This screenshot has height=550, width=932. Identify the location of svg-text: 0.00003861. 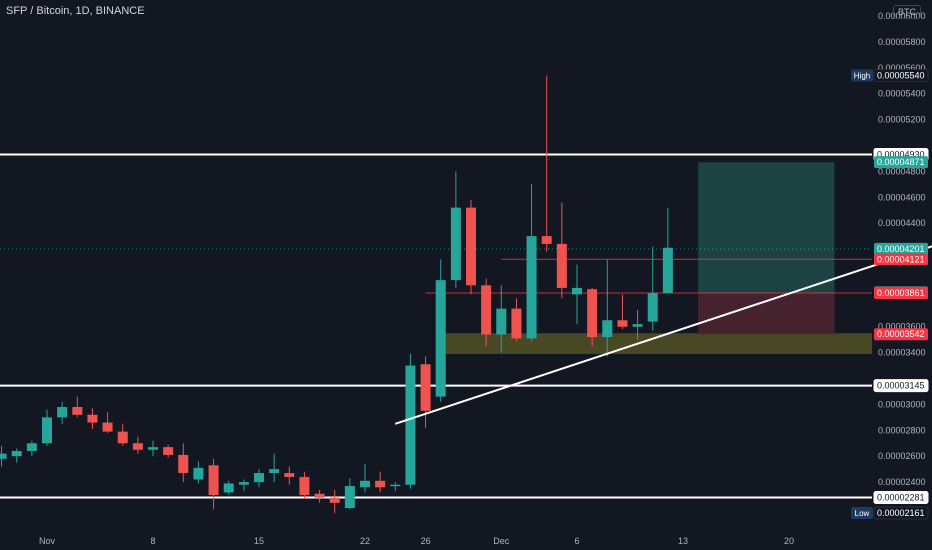
(901, 293).